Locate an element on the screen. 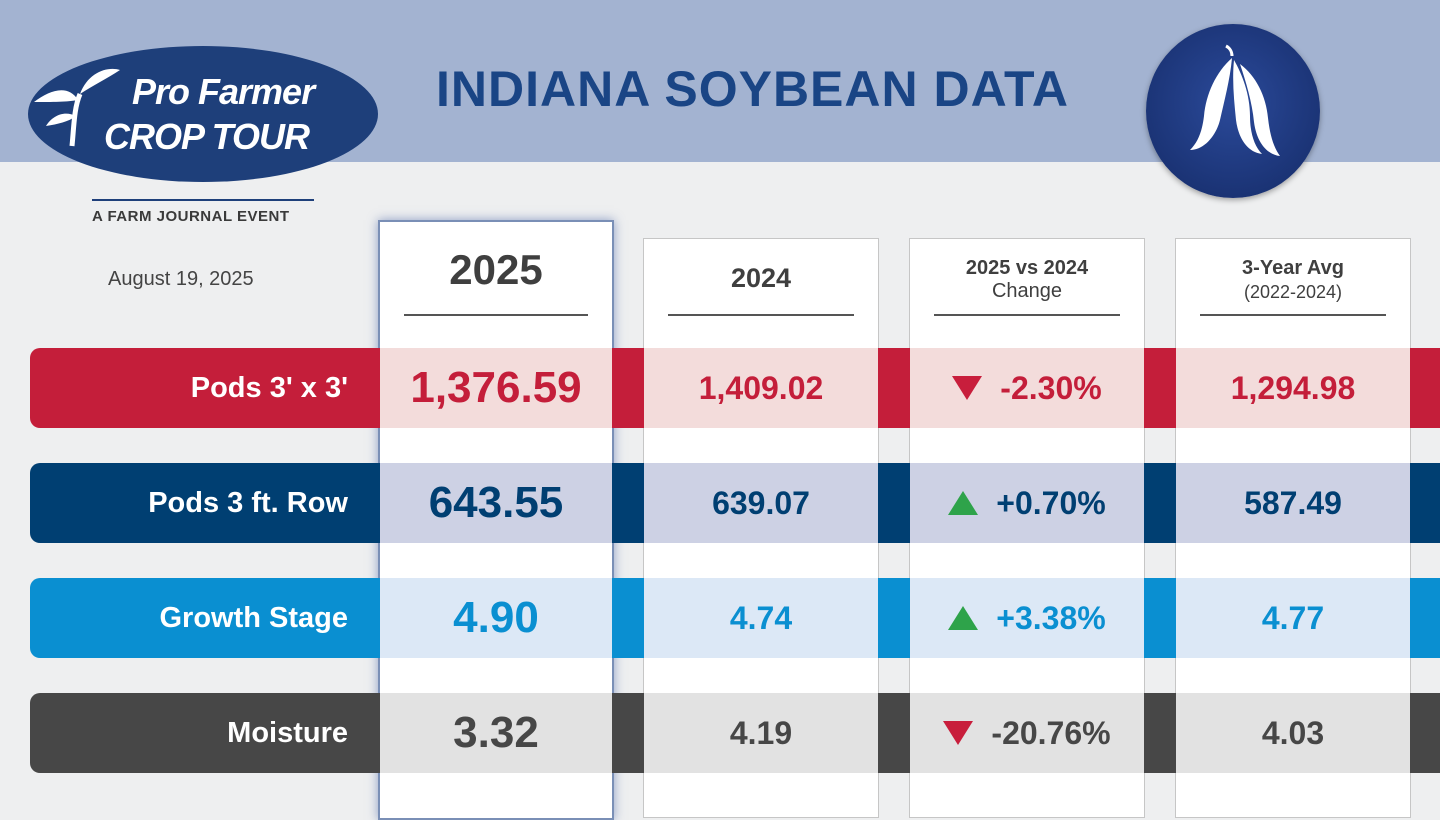 Image resolution: width=1440 pixels, height=820 pixels. value-2024-cell: 639.07 is located at coordinates (761, 503).